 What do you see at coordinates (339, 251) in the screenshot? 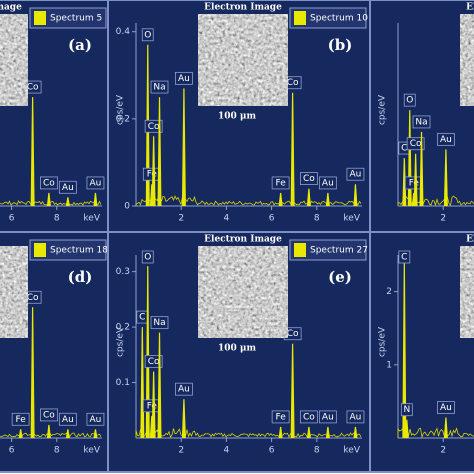
I see `legend-label: Spectrum 27` at bounding box center [339, 251].